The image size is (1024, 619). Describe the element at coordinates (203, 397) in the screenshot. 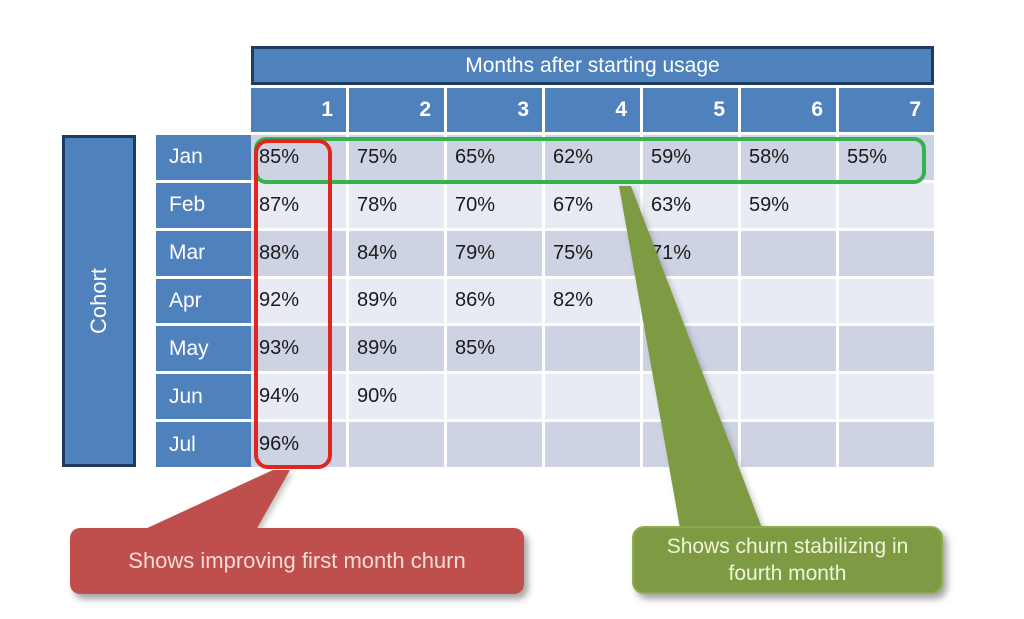

I see `cohort-month-label: Jun` at that location.